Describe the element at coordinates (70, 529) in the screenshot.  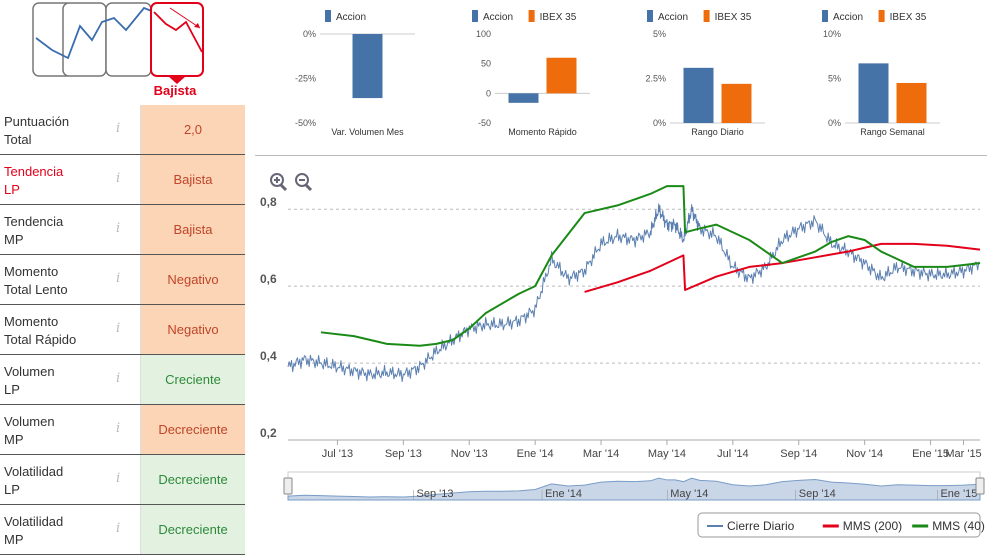
I see `indicator-label-cell: Volatilidad MP i` at that location.